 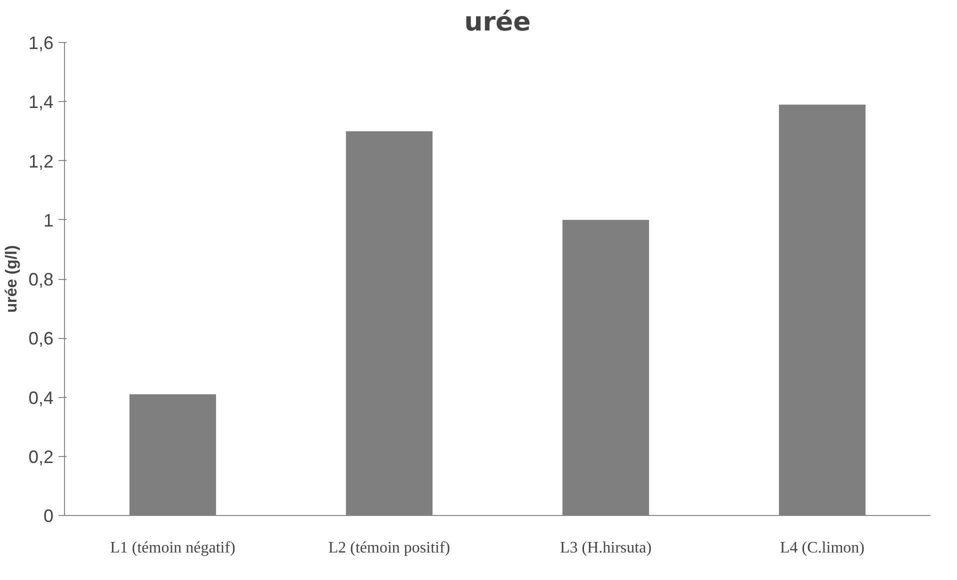 What do you see at coordinates (41, 398) in the screenshot?
I see `y-tick-label: 0,4` at bounding box center [41, 398].